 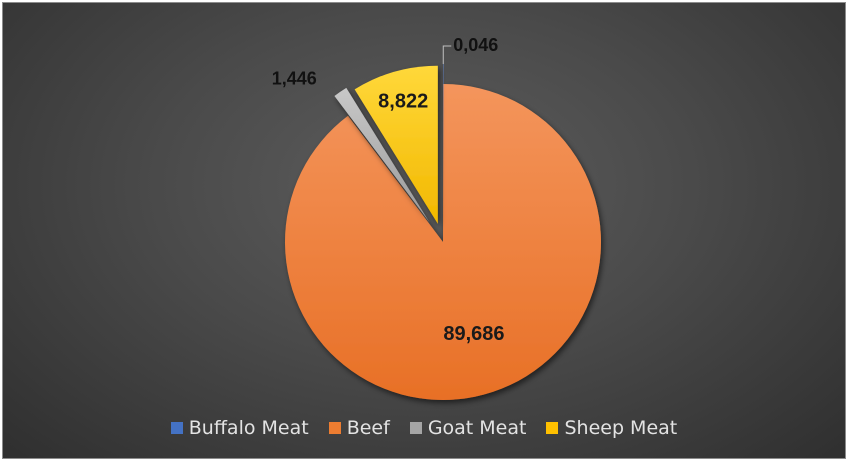 I want to click on pie-slice-goat-meat, so click(x=382, y=155).